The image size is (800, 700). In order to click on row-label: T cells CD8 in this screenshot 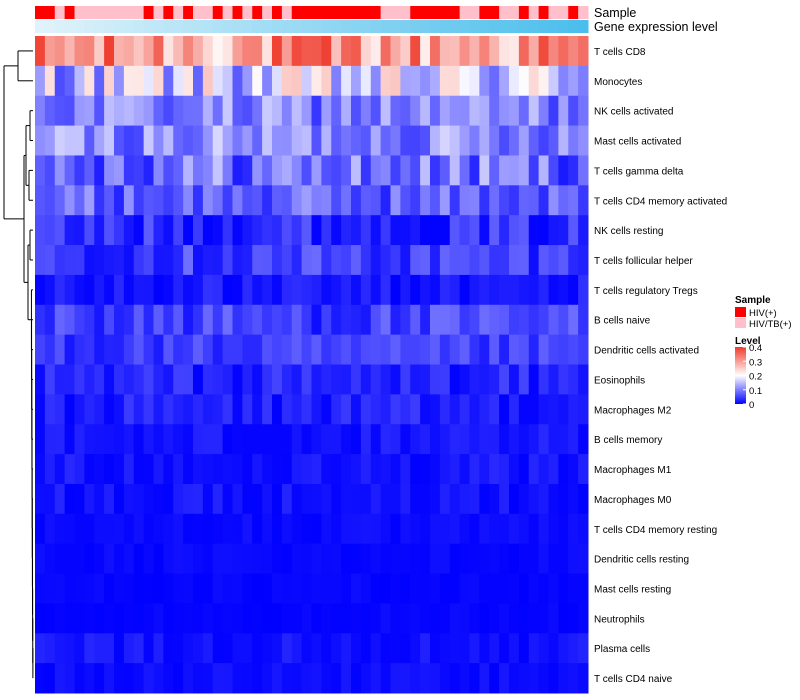, I will do `click(620, 52)`.